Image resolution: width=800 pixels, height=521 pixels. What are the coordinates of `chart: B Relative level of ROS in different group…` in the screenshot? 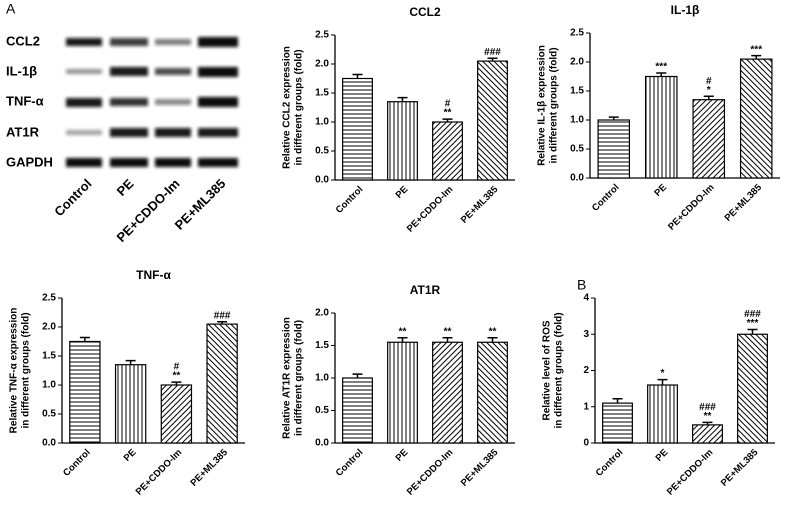 It's located at (658, 387).